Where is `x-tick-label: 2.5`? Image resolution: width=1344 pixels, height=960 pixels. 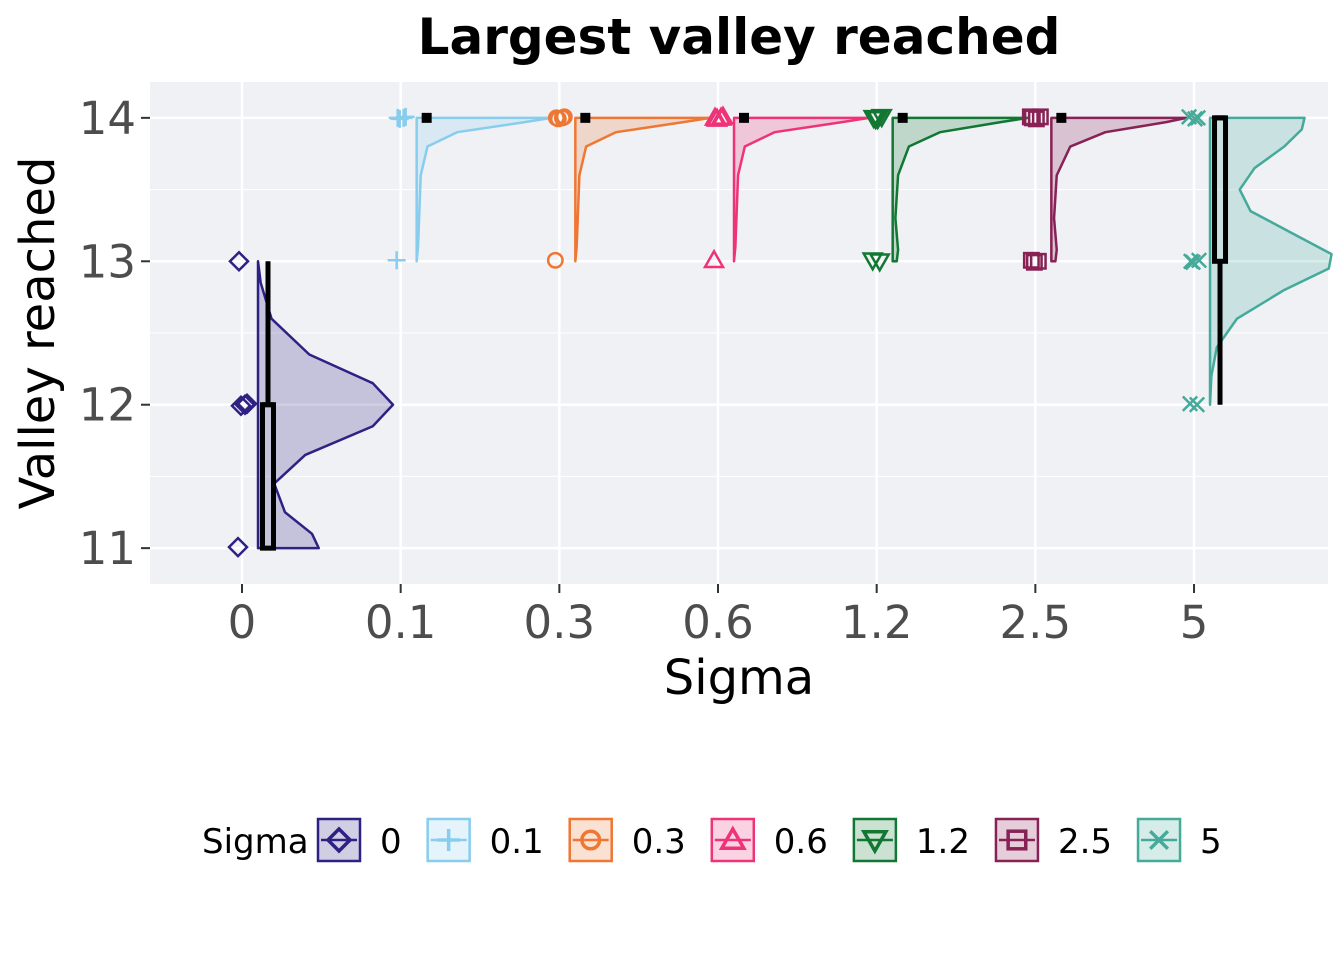 x-tick-label: 2.5 is located at coordinates (1036, 622).